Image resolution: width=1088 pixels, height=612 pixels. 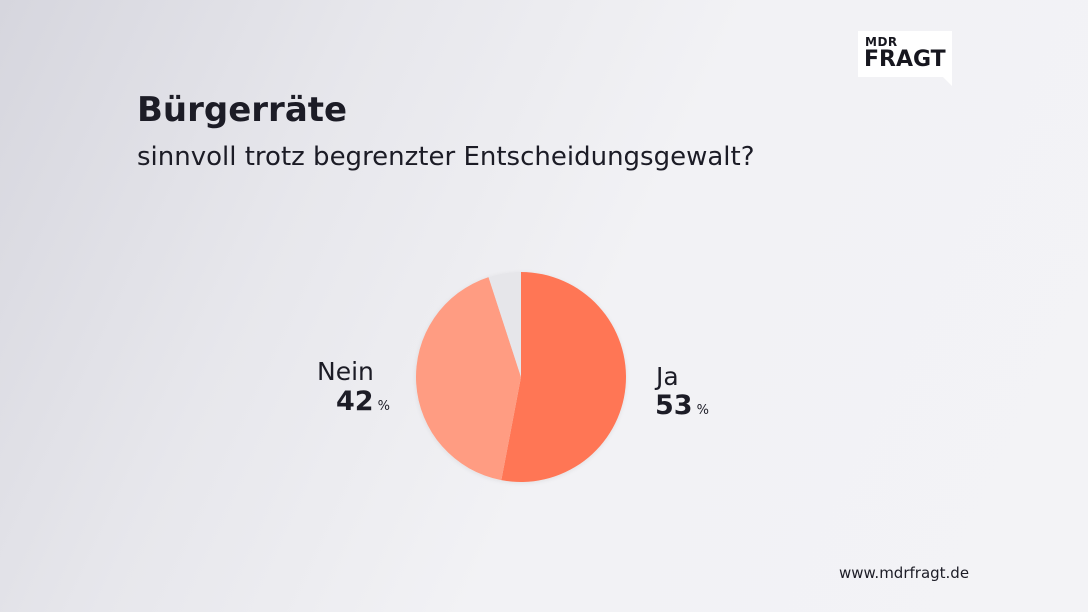 I want to click on logo-text-top: MDR, so click(x=881, y=42).